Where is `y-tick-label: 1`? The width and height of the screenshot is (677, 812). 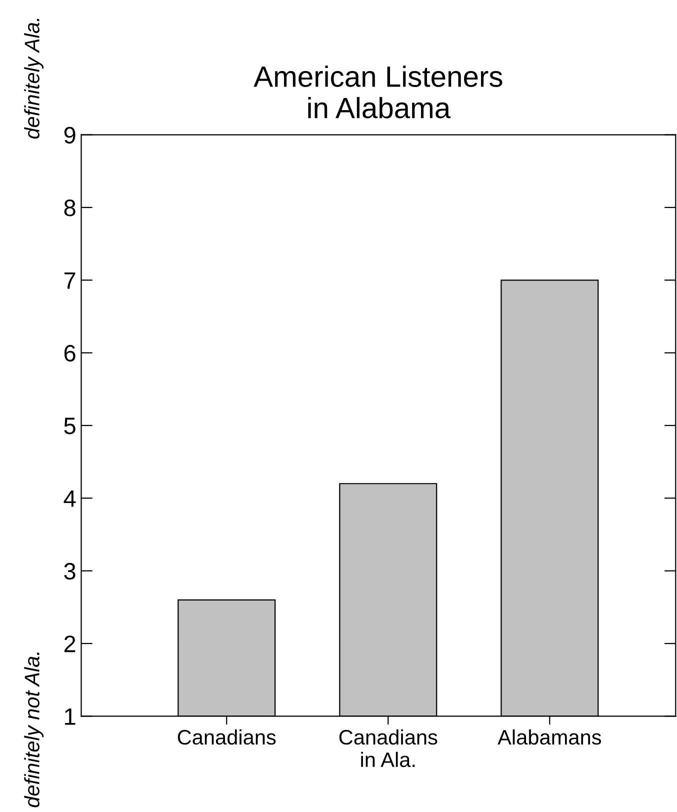
y-tick-label: 1 is located at coordinates (70, 716).